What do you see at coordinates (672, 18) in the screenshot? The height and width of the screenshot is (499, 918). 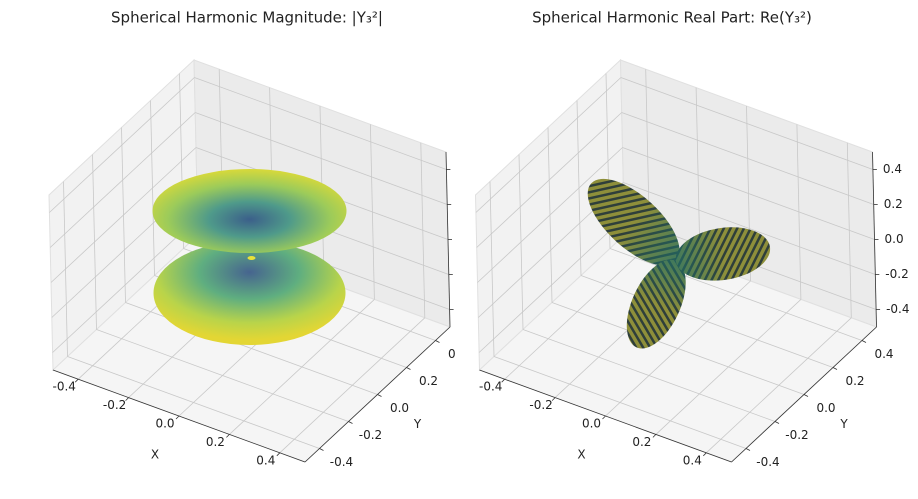 I see `chart-title: Spherical Harmonic Real Part: Re(Y₃²)` at bounding box center [672, 18].